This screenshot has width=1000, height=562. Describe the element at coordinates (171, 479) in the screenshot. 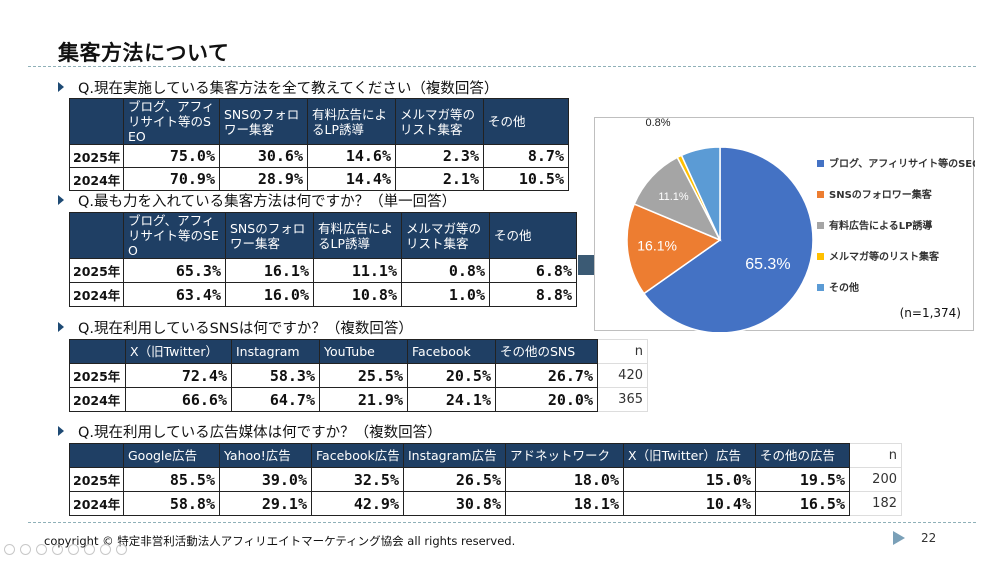

I see `value-cell: 85.5%` at that location.